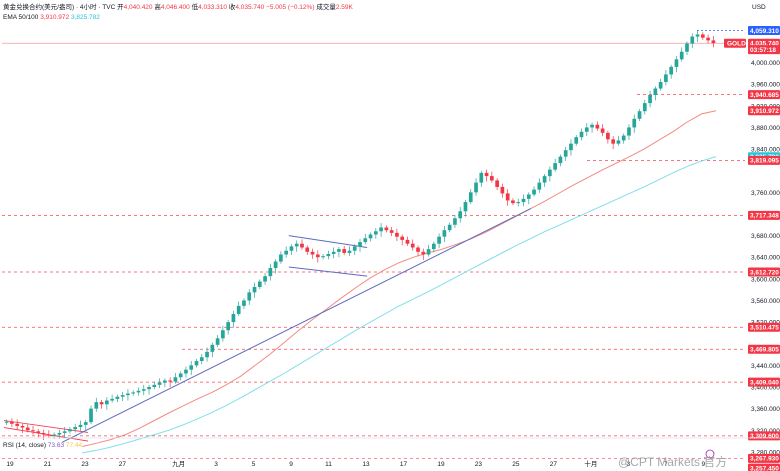 The image size is (780, 471). I want to click on time-tick-label: 十月, so click(590, 463).